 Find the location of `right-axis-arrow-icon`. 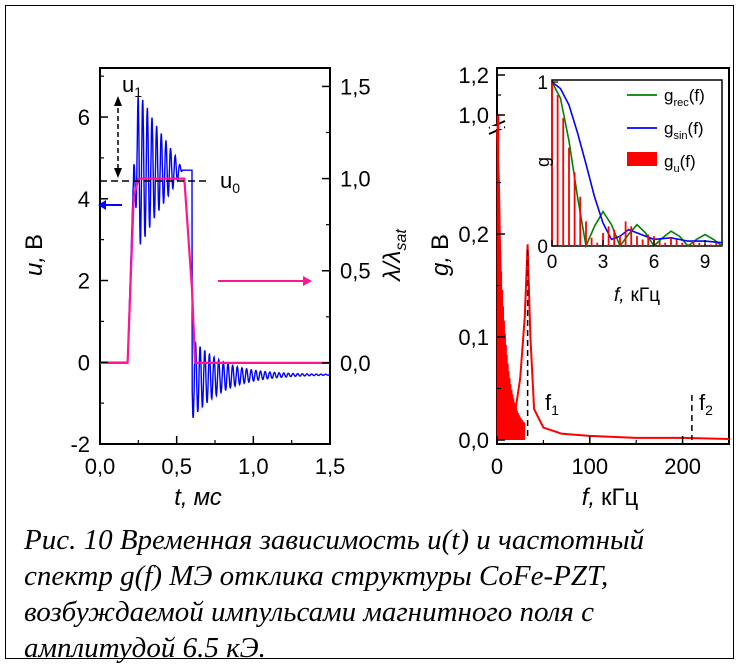

right-axis-arrow-icon is located at coordinates (307, 281).